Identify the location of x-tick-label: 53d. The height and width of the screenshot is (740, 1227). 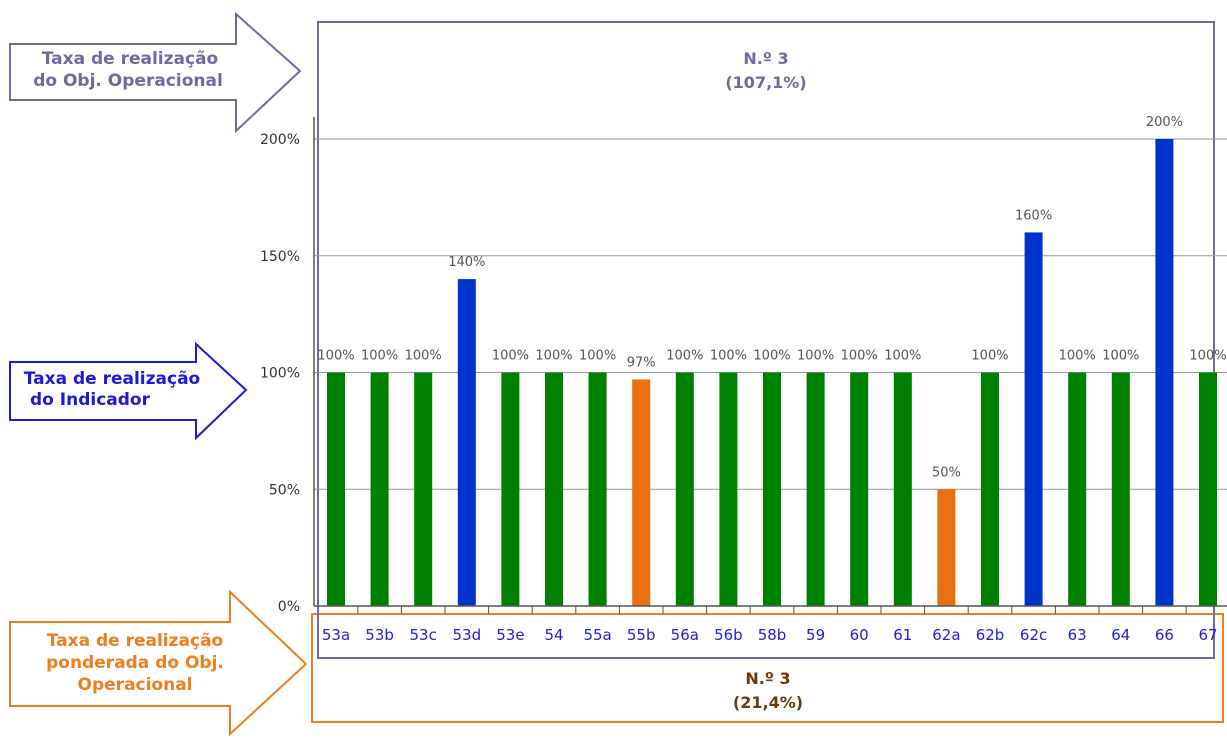
(466, 635).